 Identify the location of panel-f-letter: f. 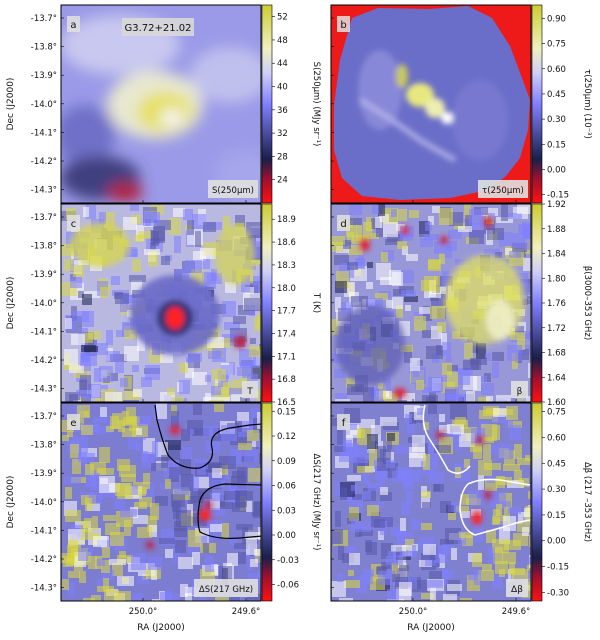
(344, 423).